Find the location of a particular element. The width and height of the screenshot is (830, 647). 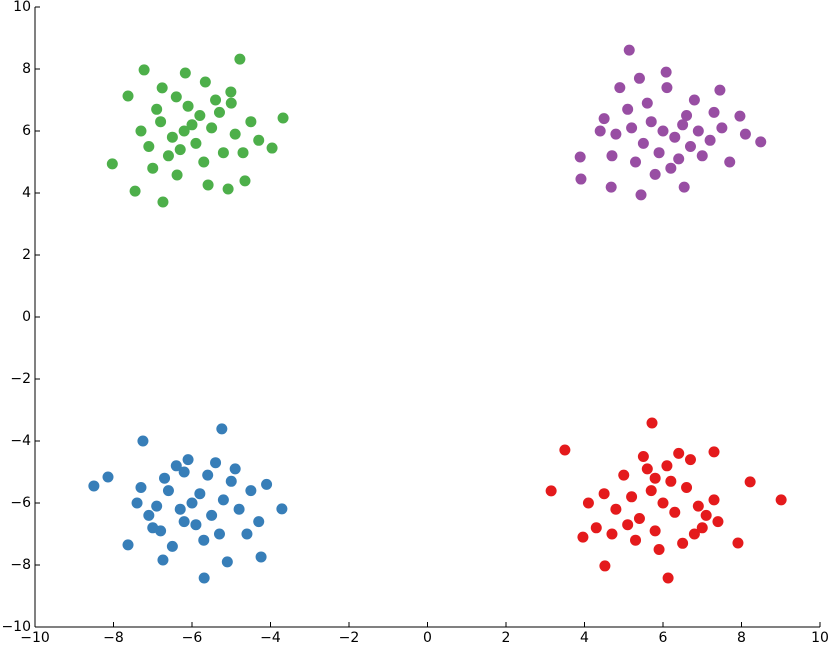

x-tick-label: −6 is located at coordinates (192, 638).